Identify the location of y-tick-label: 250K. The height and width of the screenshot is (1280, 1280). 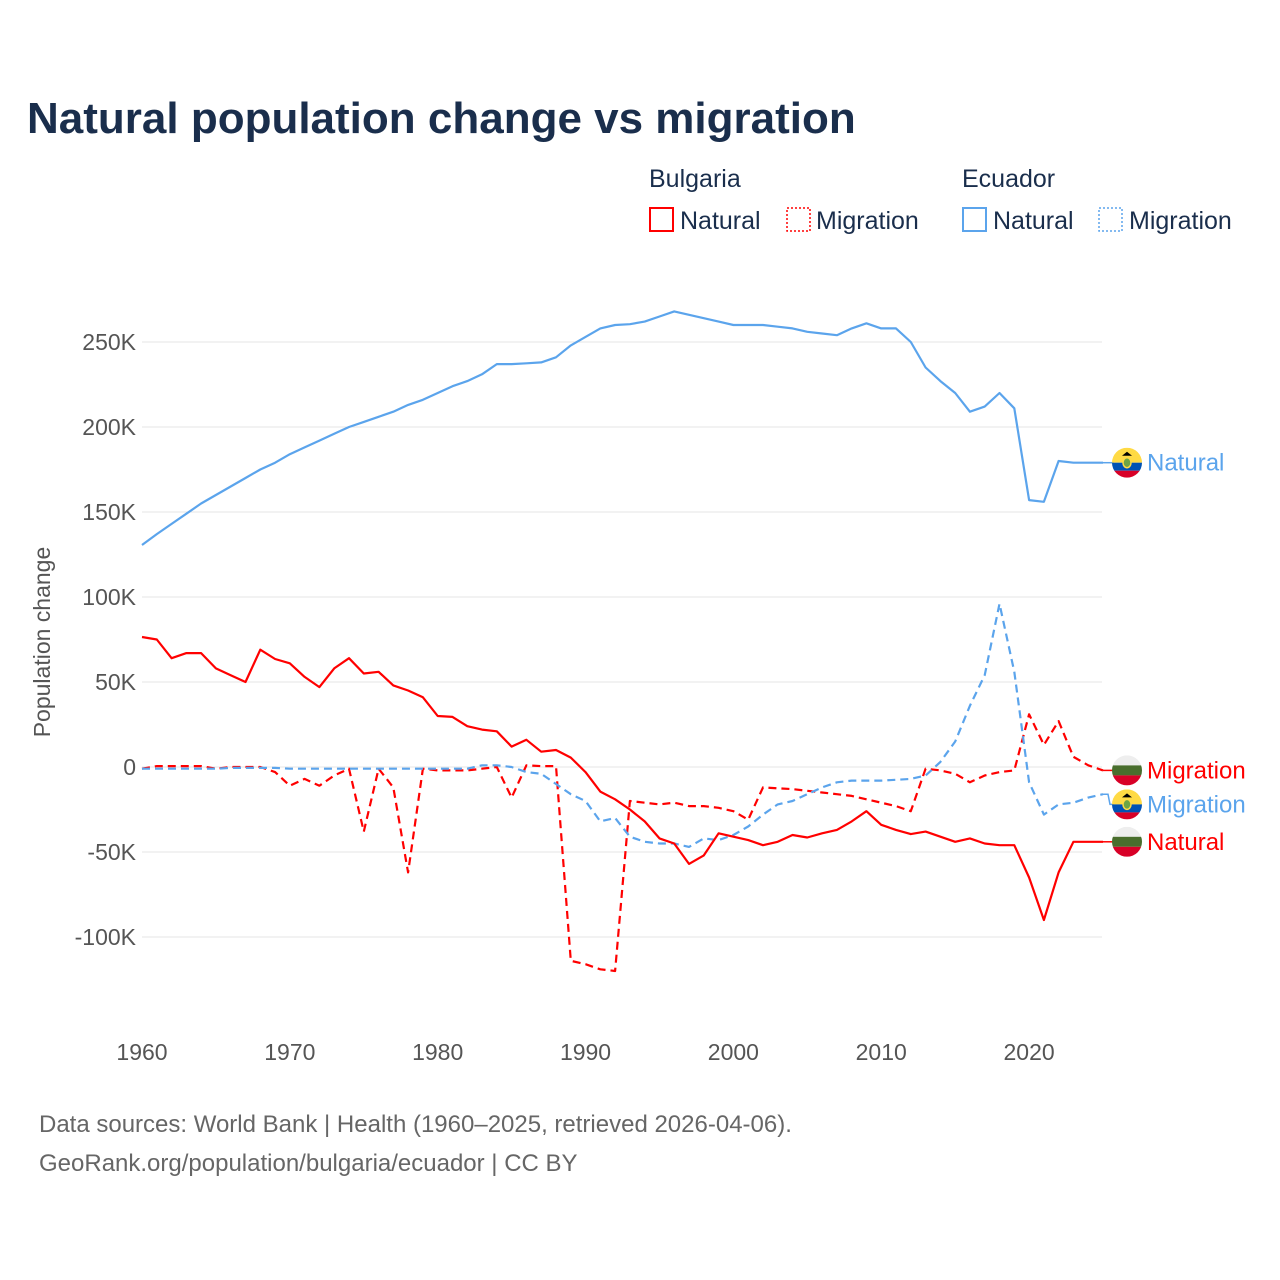
(109, 342).